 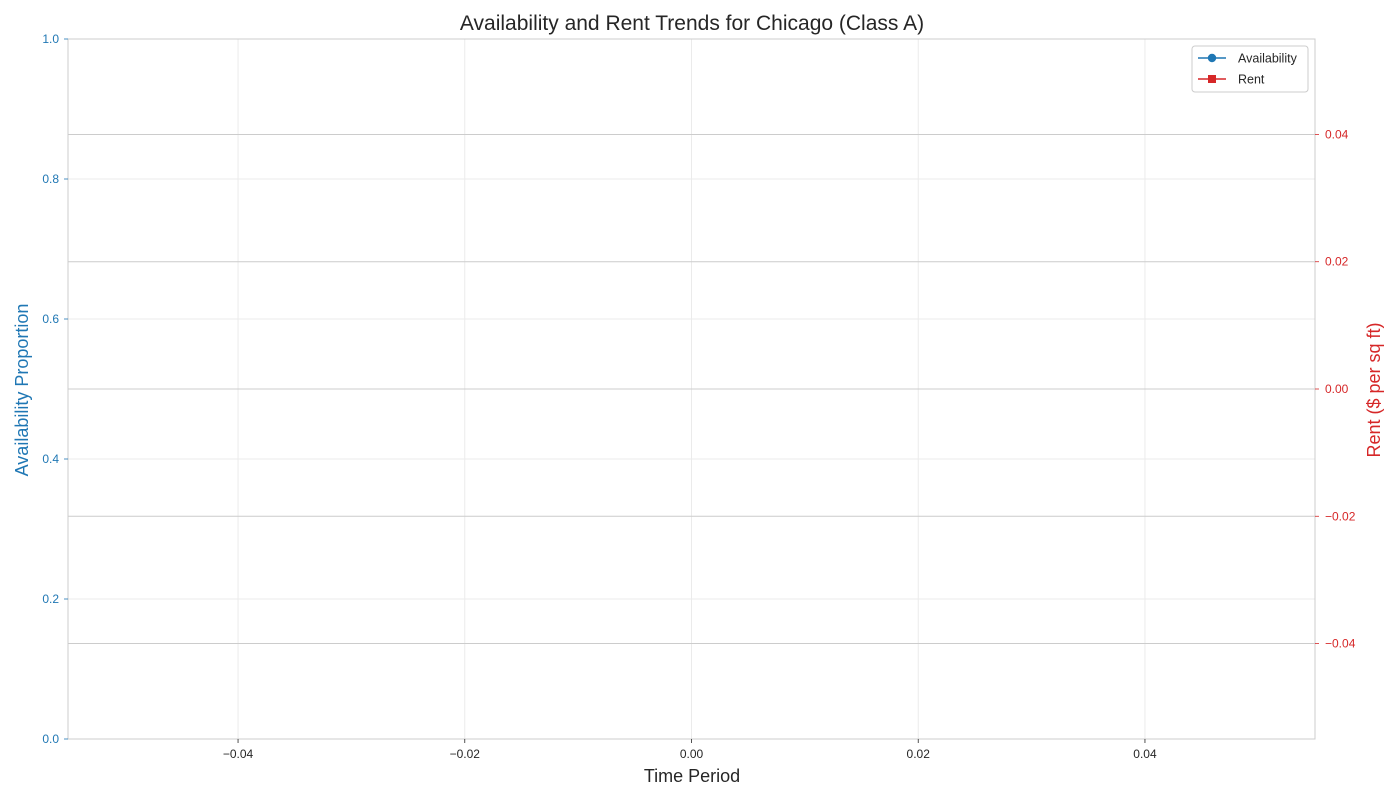 I want to click on legend-label-rent: Rent, so click(x=1251, y=80).